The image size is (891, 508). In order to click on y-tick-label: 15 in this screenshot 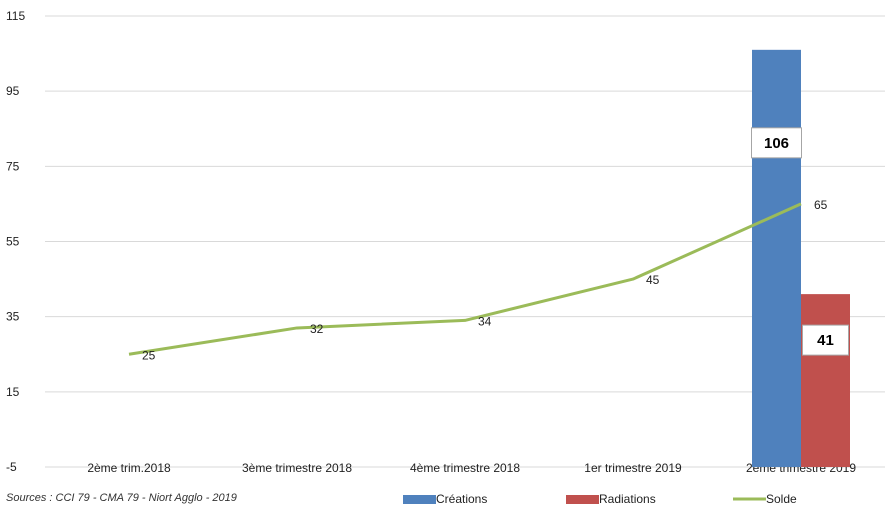, I will do `click(13, 392)`.